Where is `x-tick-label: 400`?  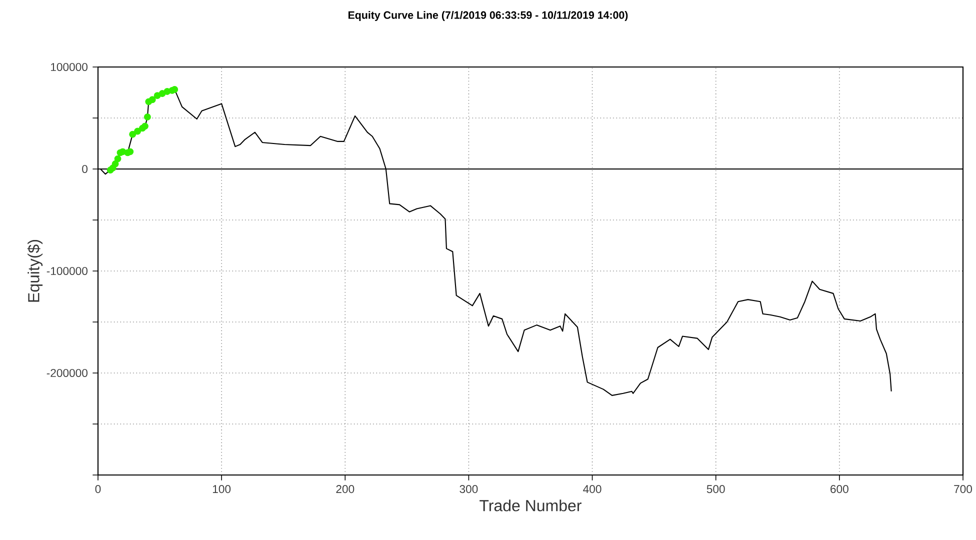
x-tick-label: 400 is located at coordinates (592, 489).